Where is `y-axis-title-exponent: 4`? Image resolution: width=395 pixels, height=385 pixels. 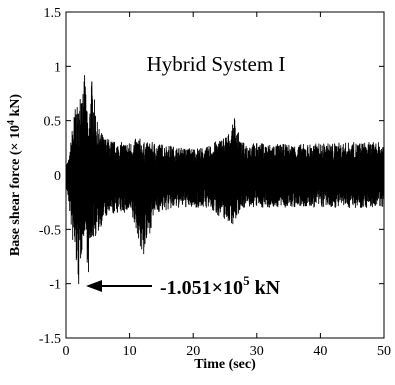 y-axis-title-exponent: 4 is located at coordinates (11, 122).